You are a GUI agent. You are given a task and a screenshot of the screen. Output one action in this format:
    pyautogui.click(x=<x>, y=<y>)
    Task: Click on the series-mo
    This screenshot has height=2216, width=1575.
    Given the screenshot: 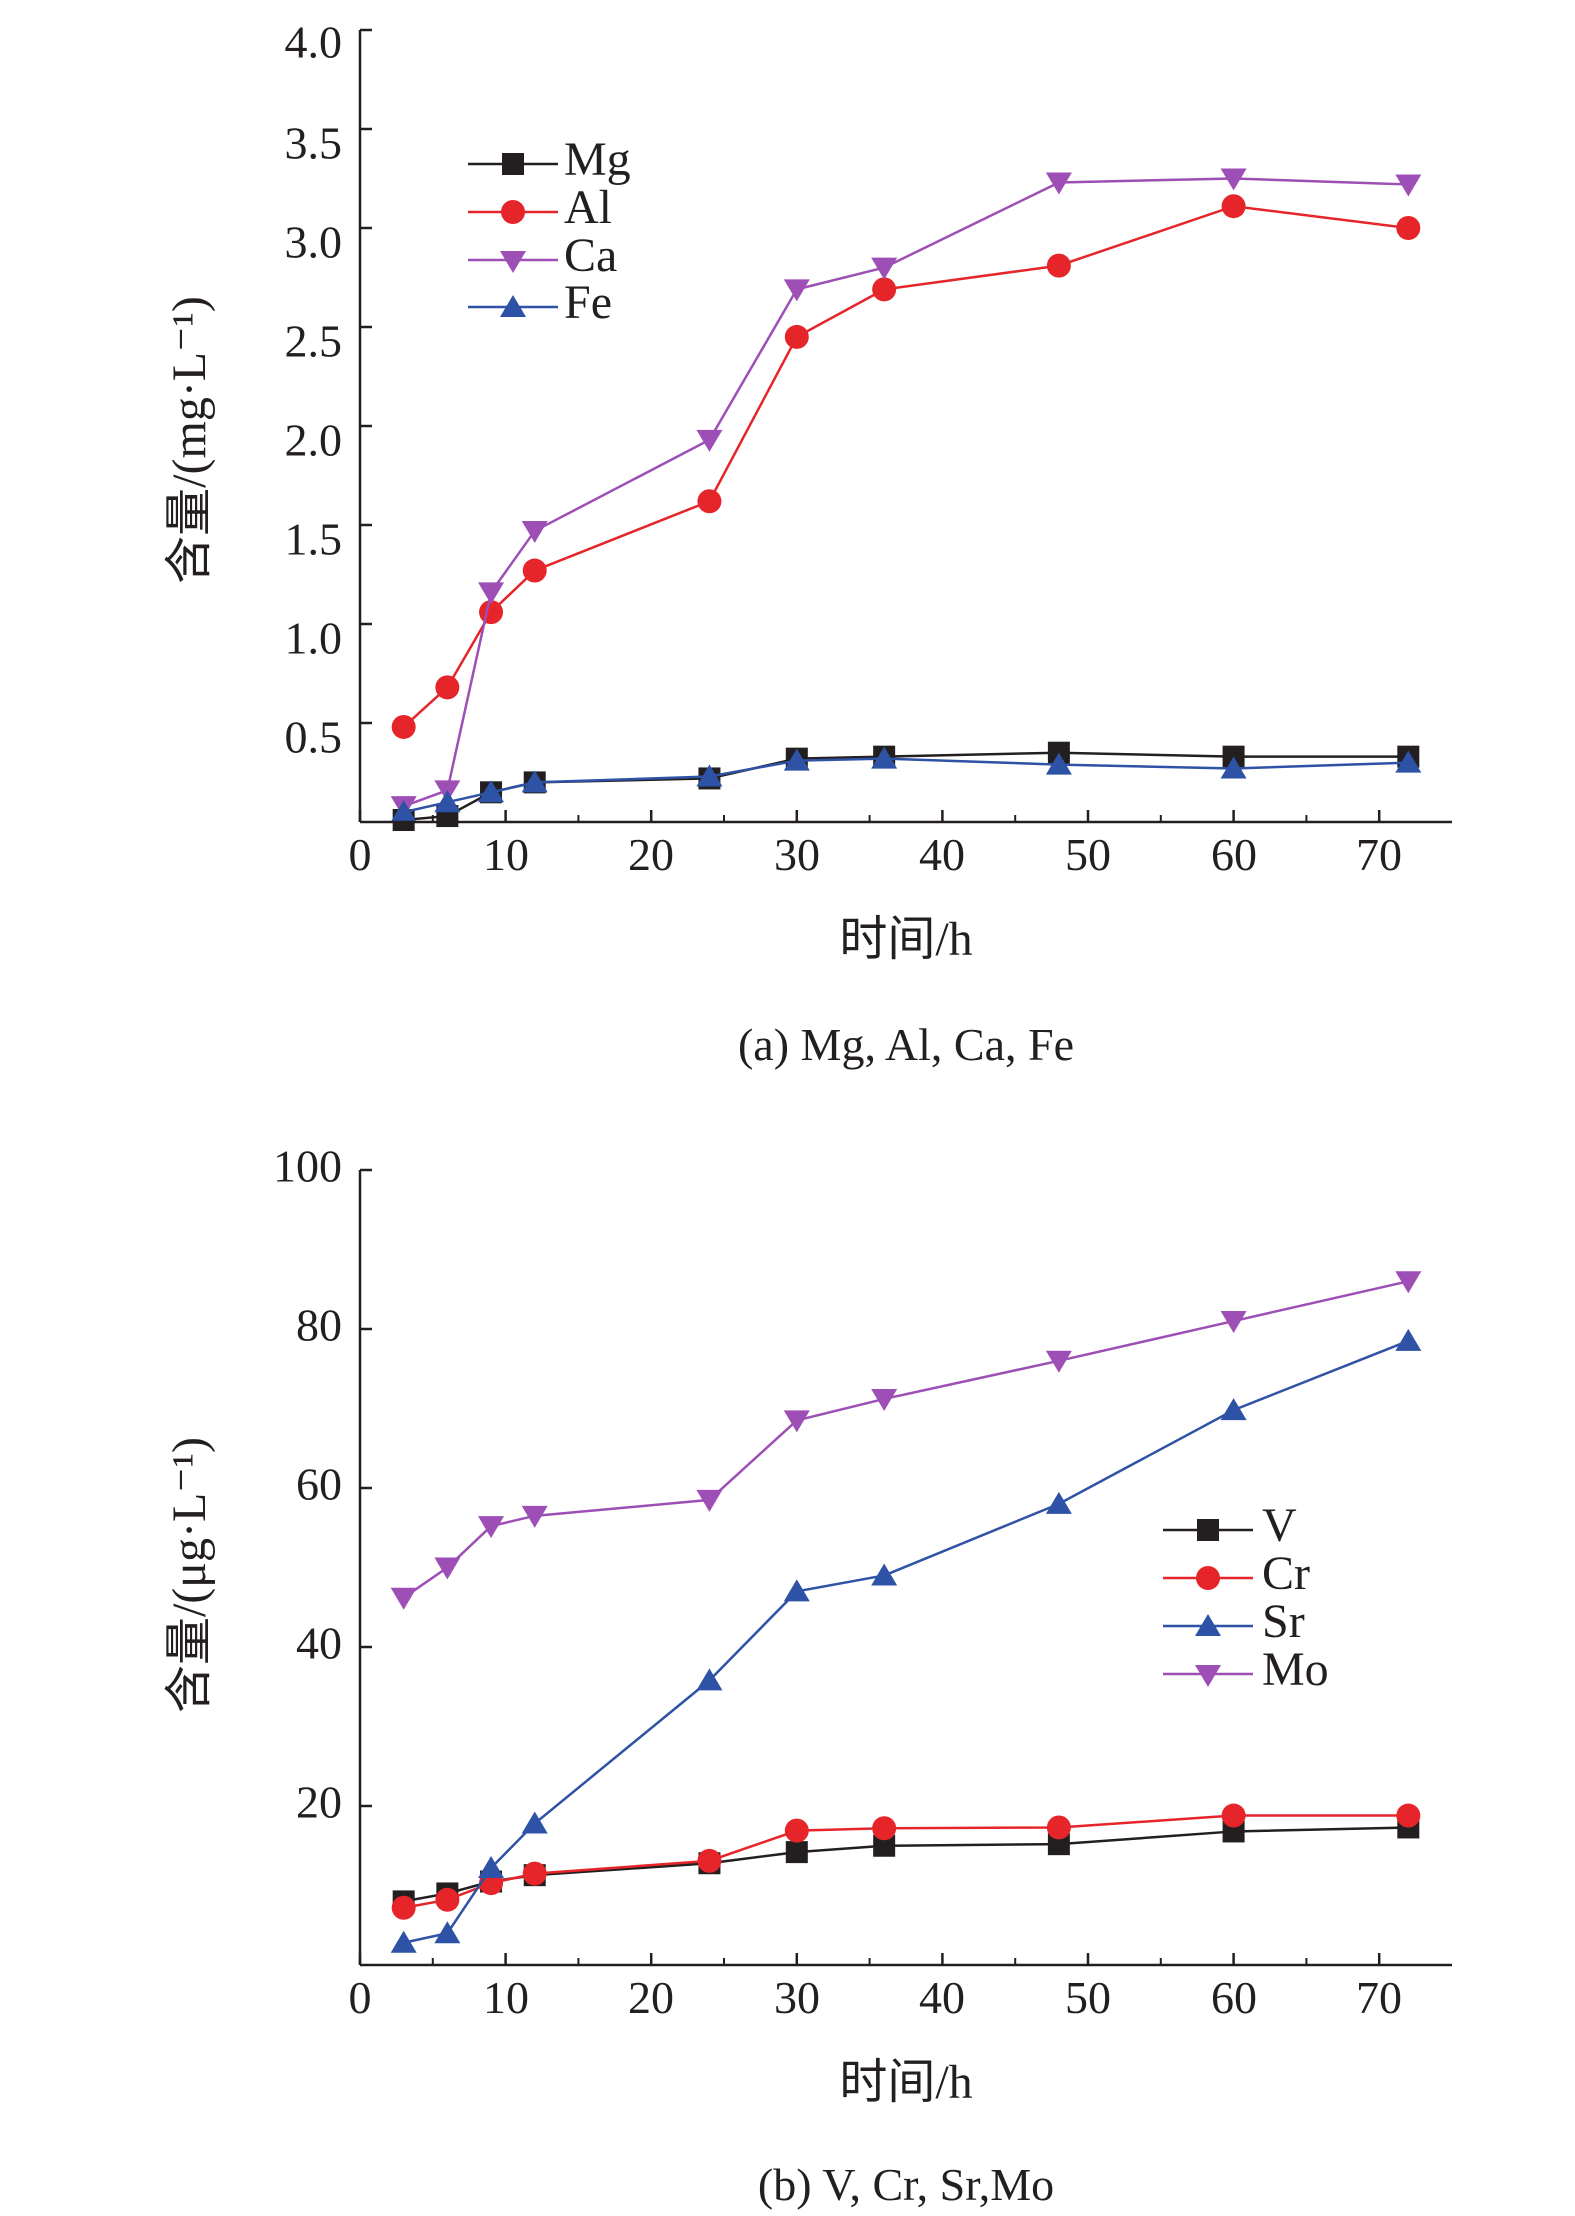 What is the action you would take?
    pyautogui.click(x=906, y=1440)
    